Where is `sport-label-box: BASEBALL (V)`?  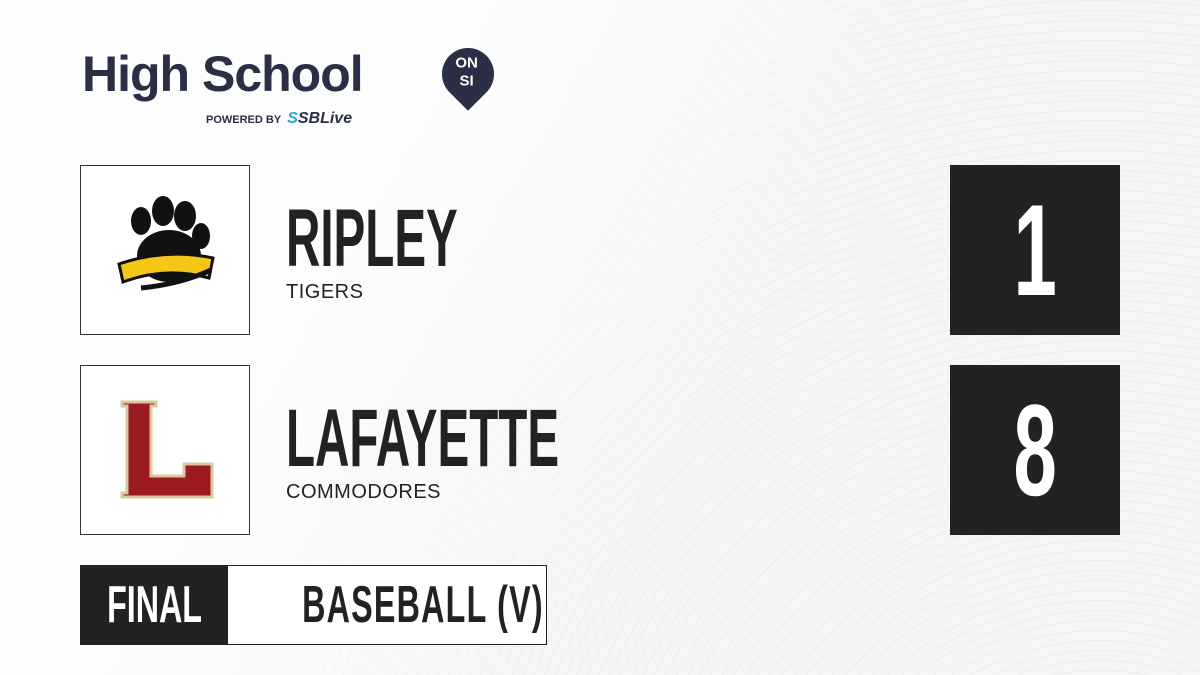
sport-label-box: BASEBALL (V) is located at coordinates (423, 605).